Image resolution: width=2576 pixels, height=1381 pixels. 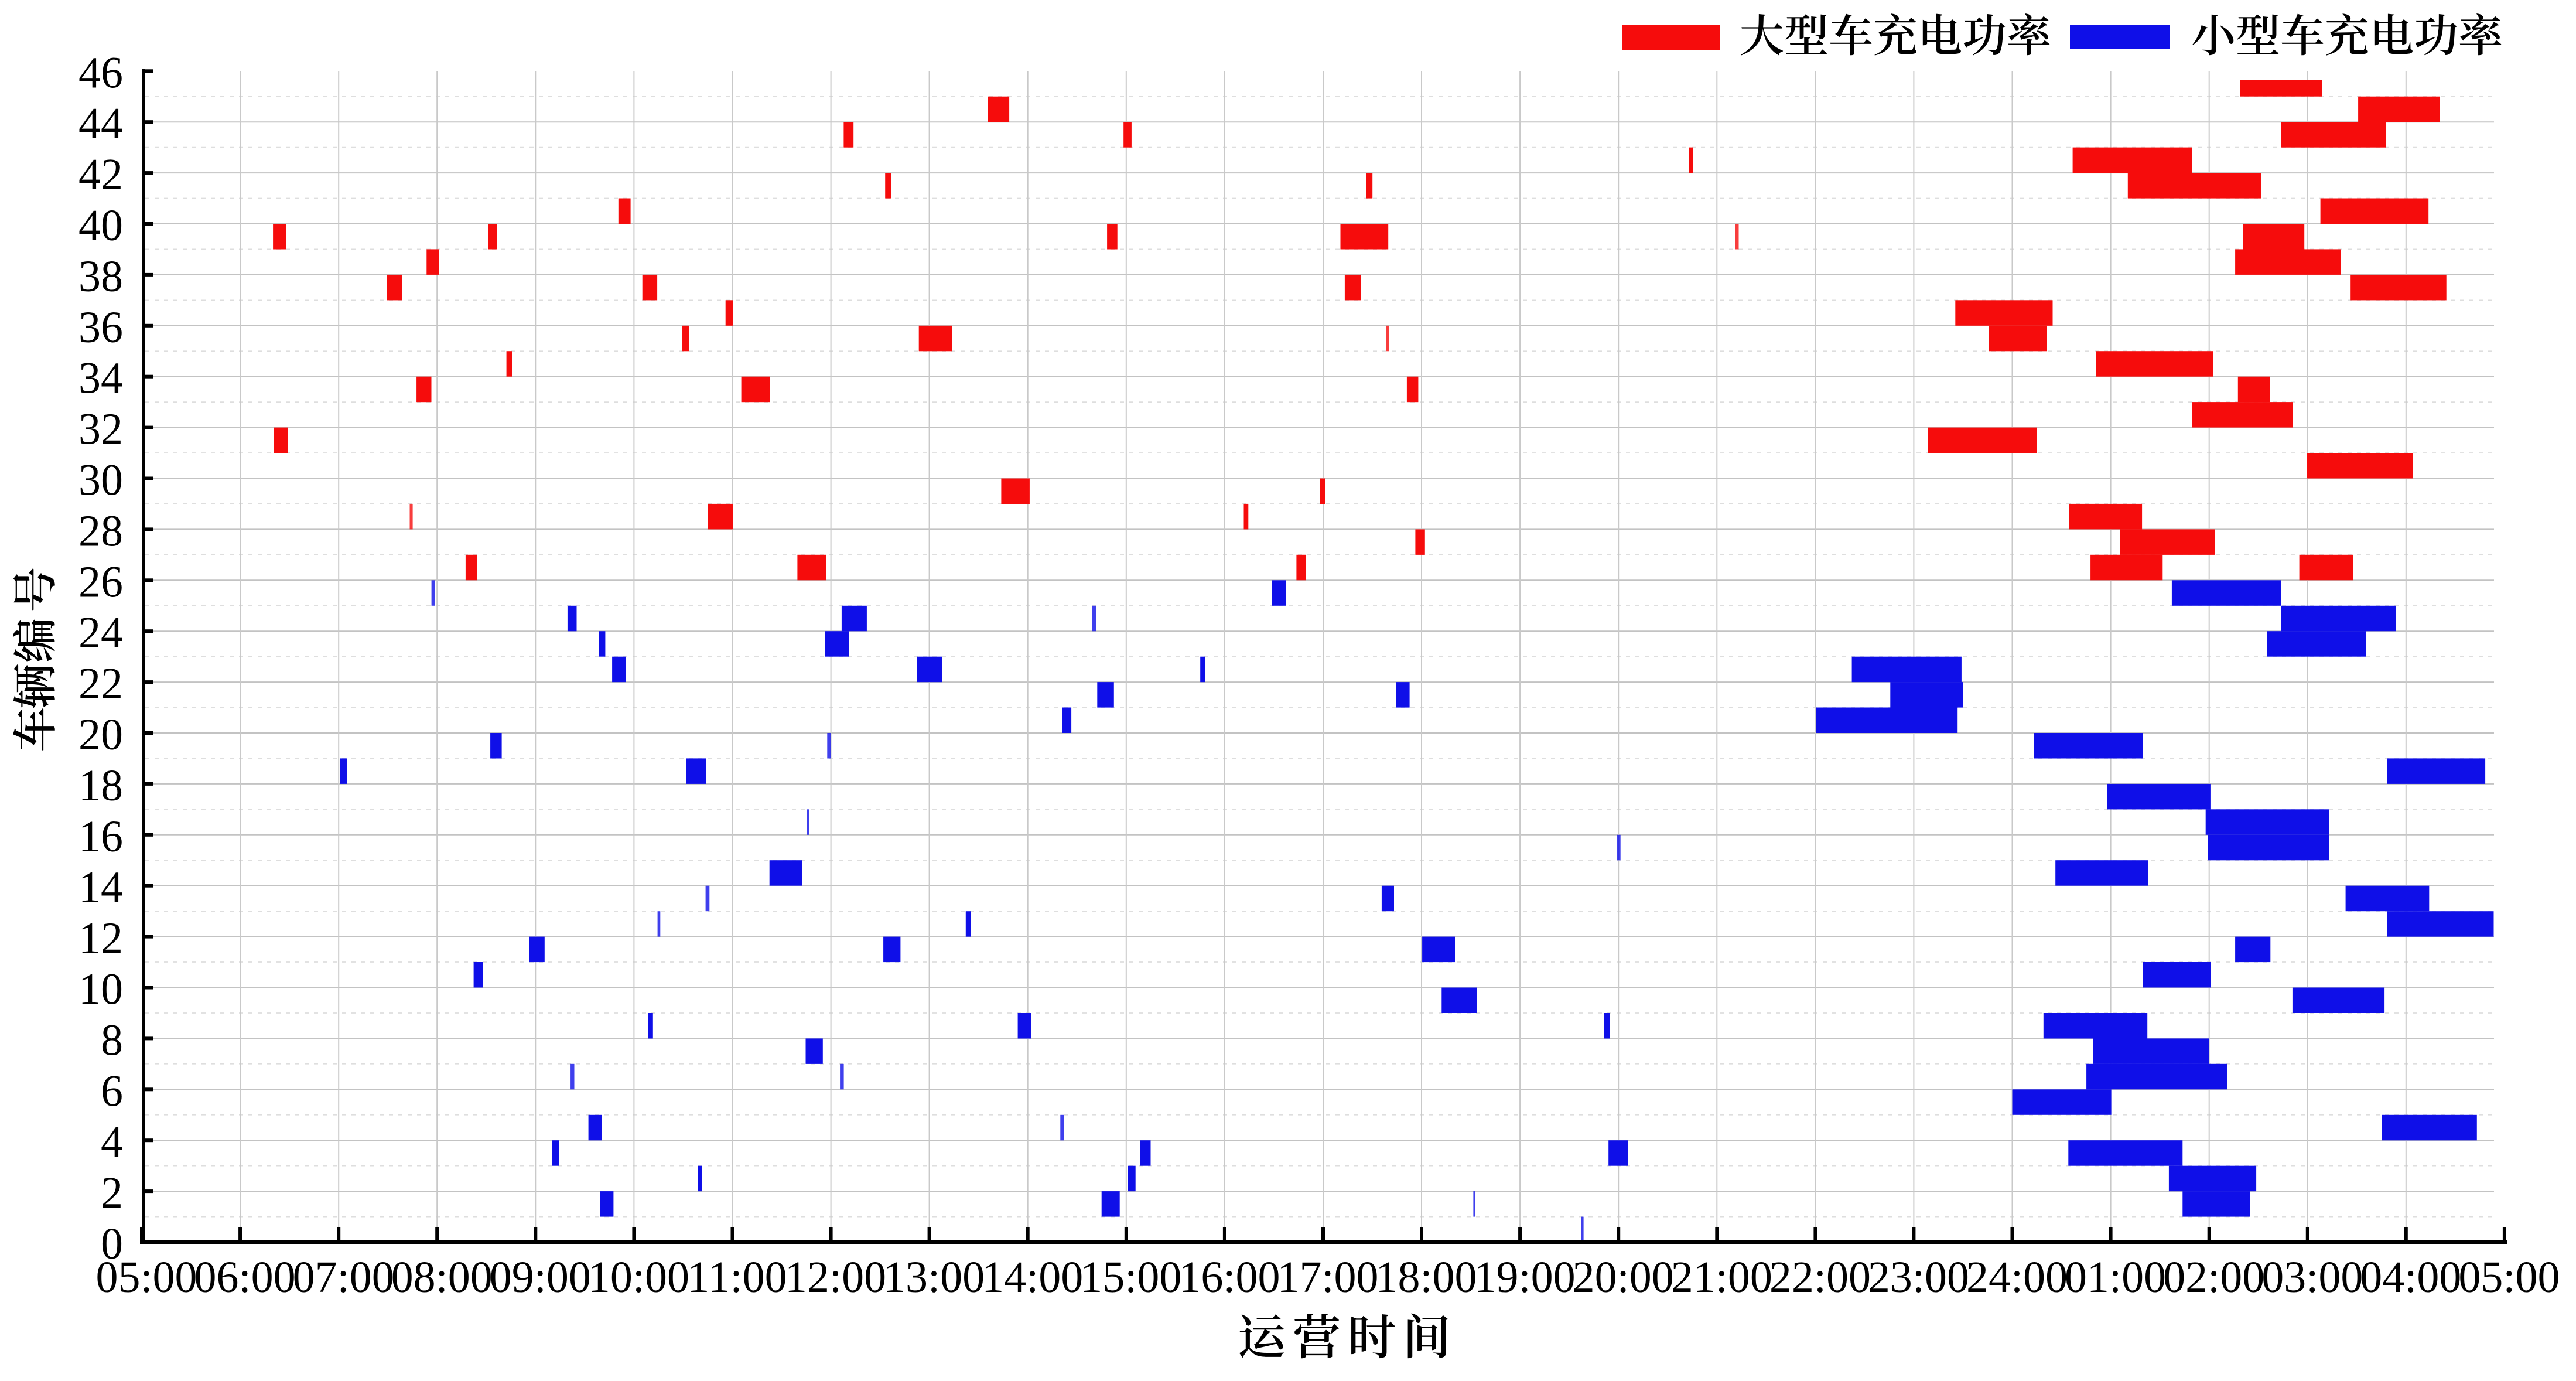 What do you see at coordinates (835, 1277) in the screenshot?
I see `svg-text: 12:00` at bounding box center [835, 1277].